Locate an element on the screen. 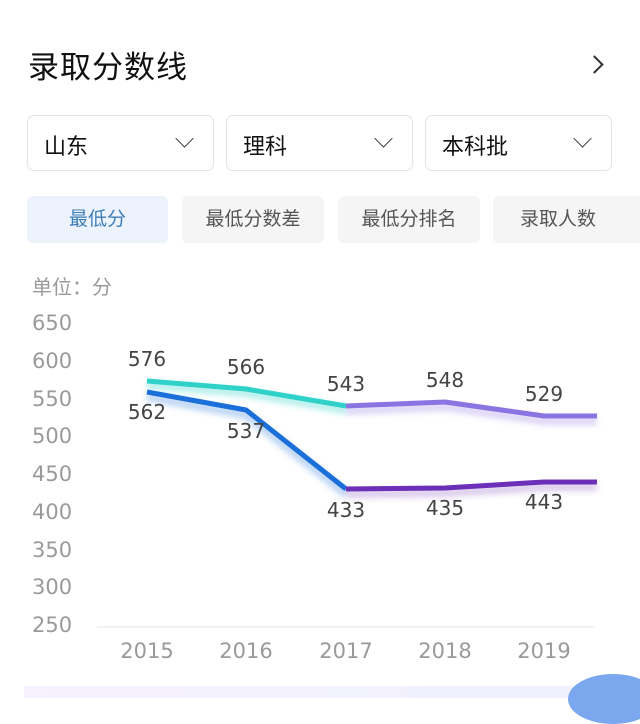 The width and height of the screenshot is (640, 724). svg-text: 433 is located at coordinates (346, 510).